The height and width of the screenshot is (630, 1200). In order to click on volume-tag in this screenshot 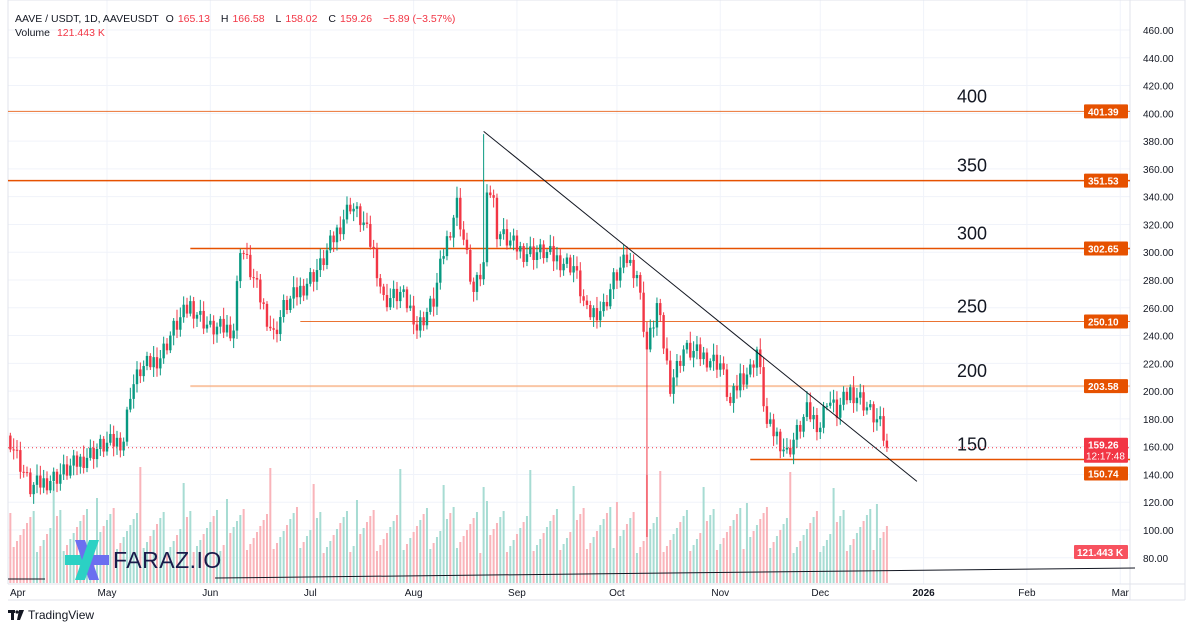, I will do `click(1101, 552)`.